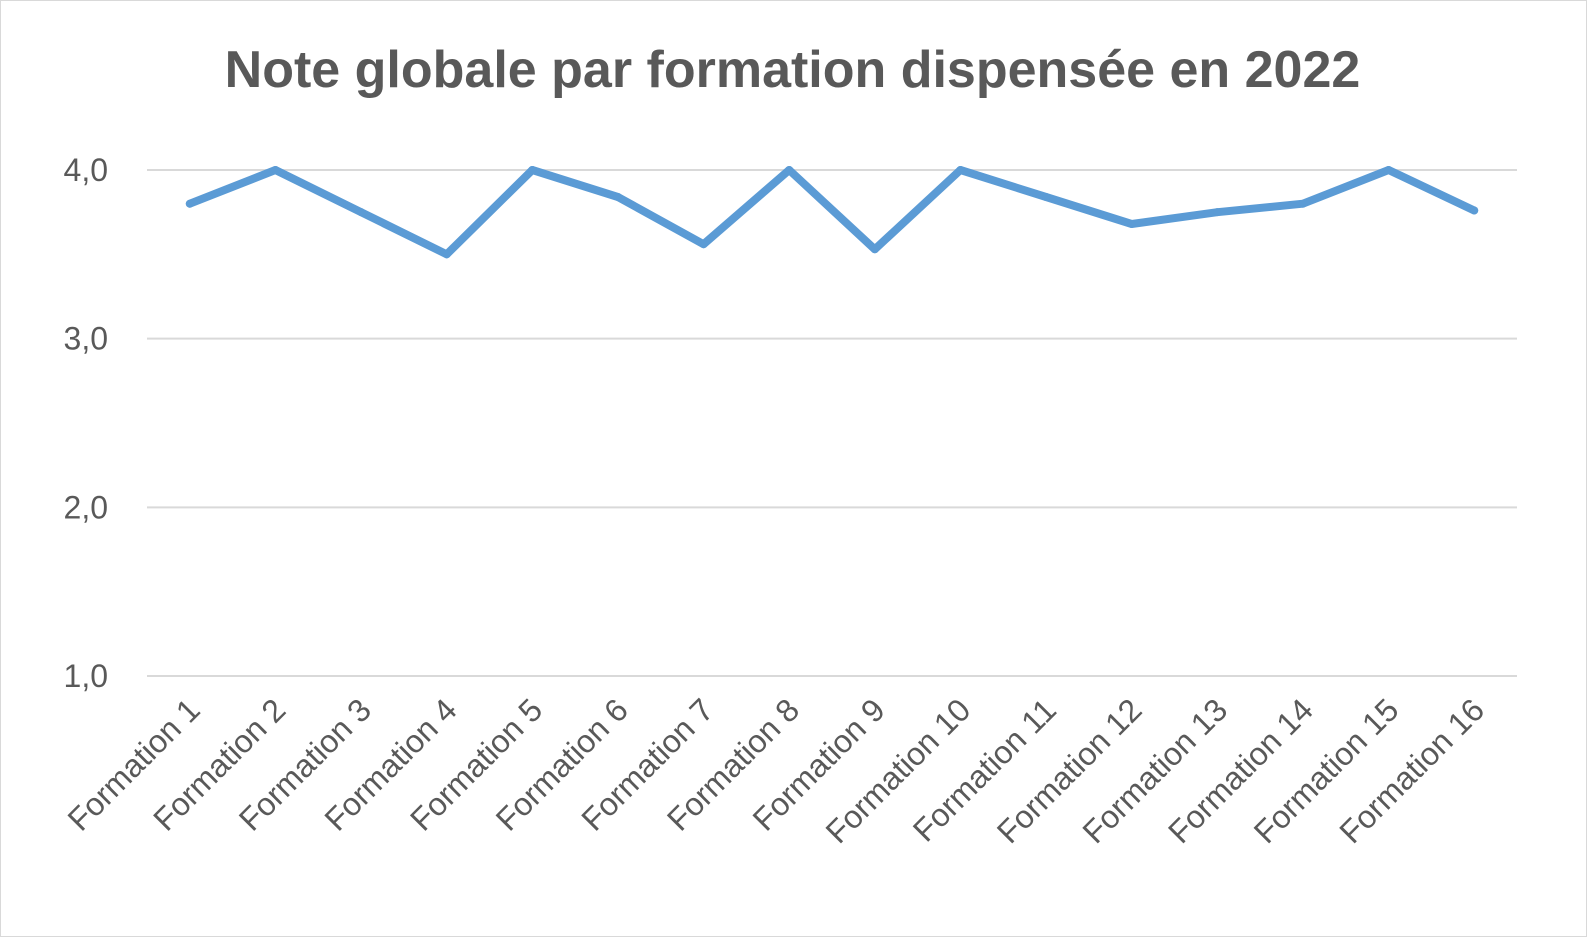  What do you see at coordinates (86, 423) in the screenshot?
I see `y-axis-ticks: 1,0 2,0 3,0 4,0` at bounding box center [86, 423].